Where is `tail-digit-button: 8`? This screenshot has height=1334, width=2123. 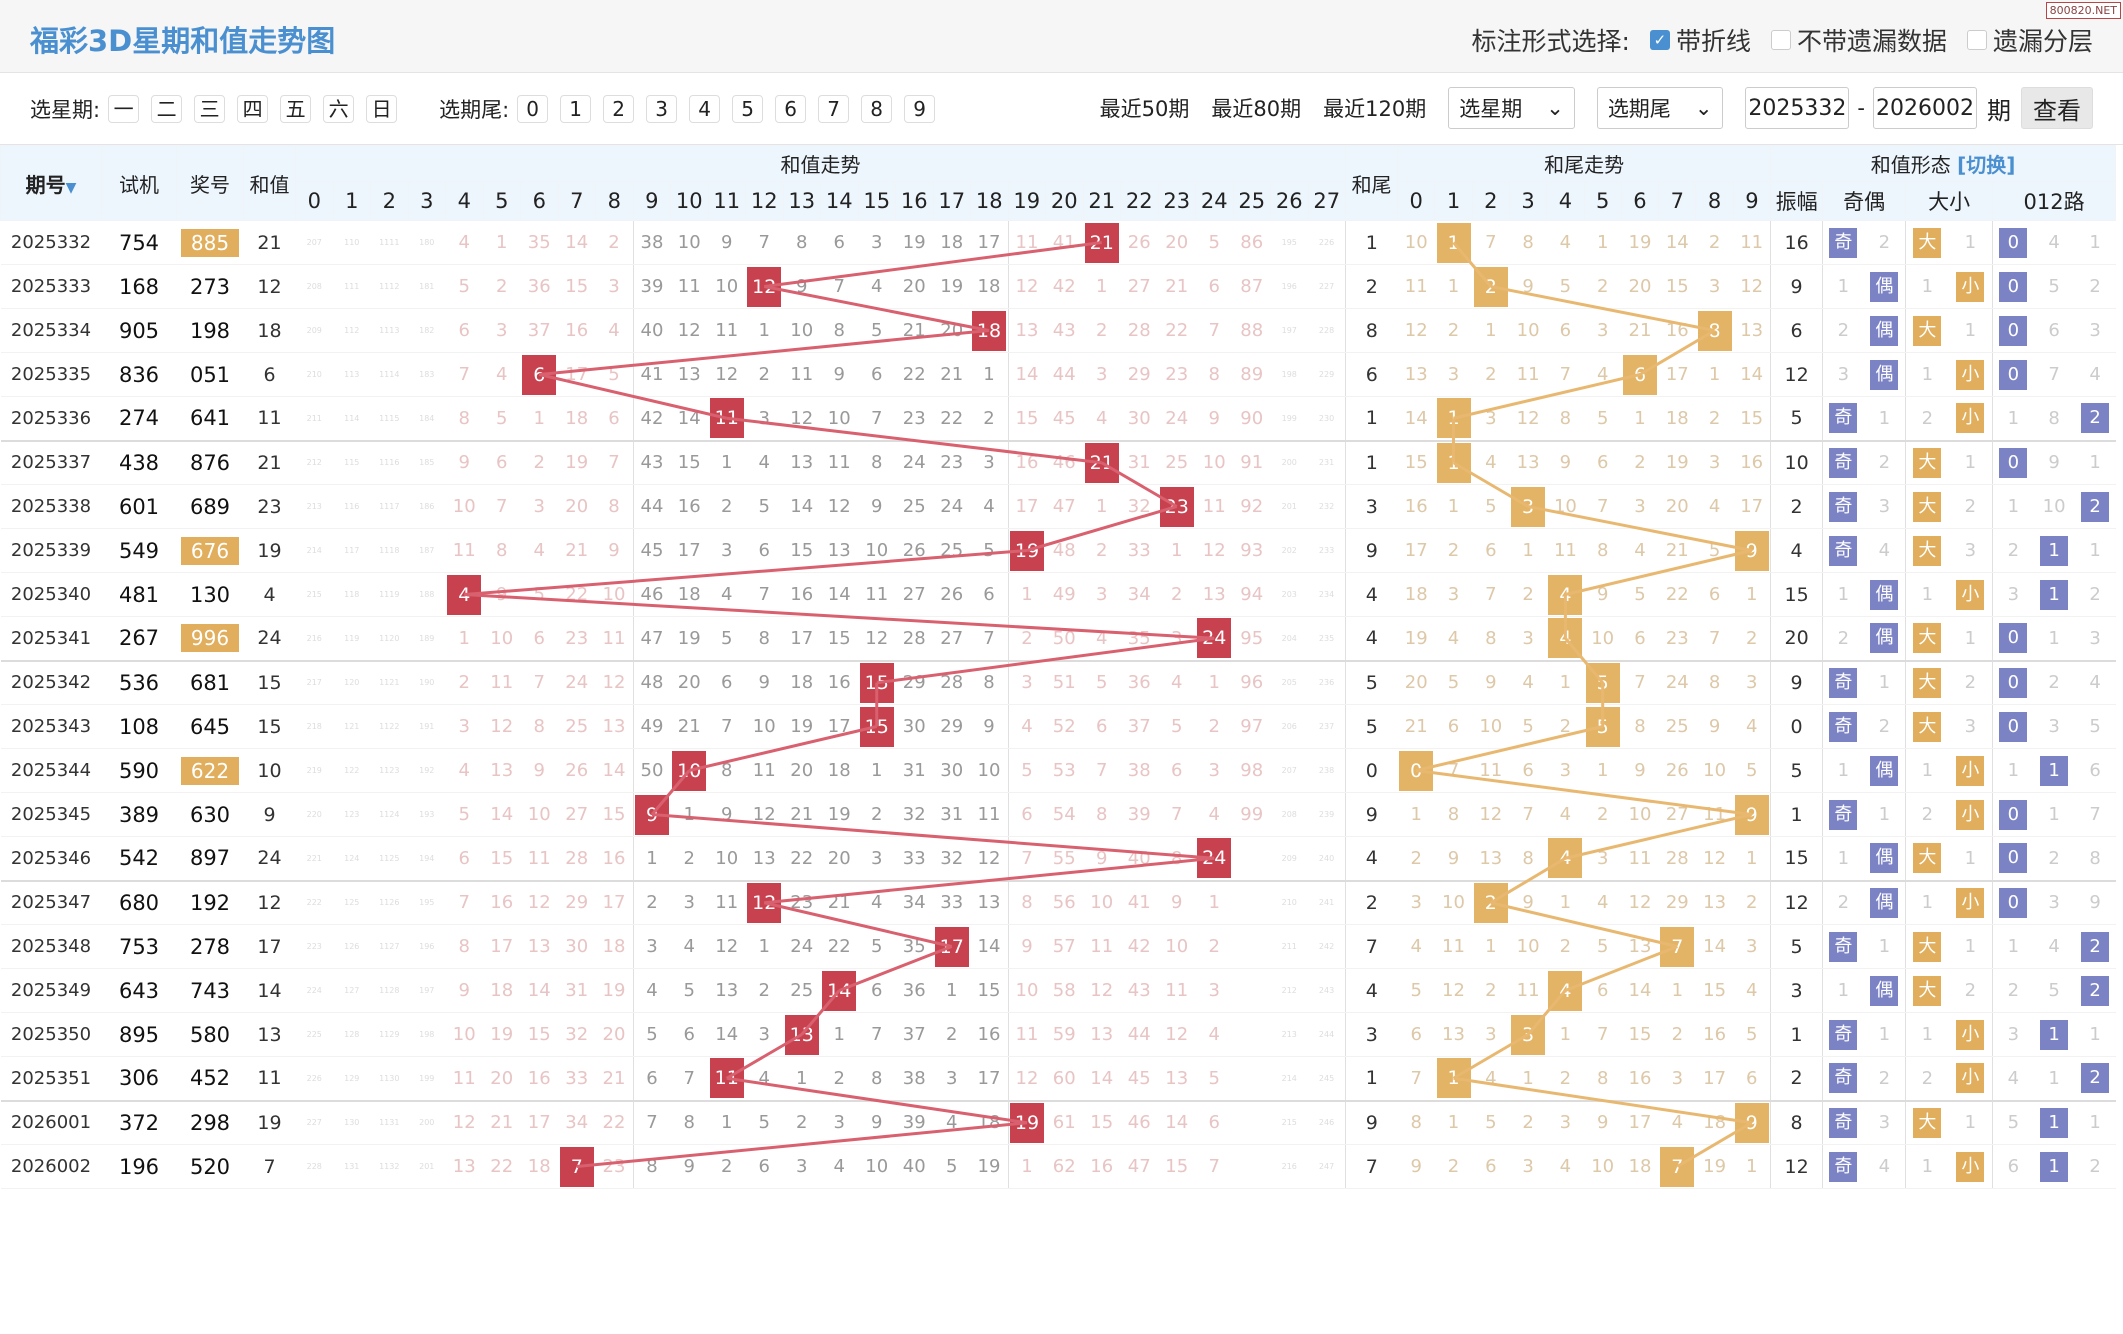 tail-digit-button: 8 is located at coordinates (877, 108).